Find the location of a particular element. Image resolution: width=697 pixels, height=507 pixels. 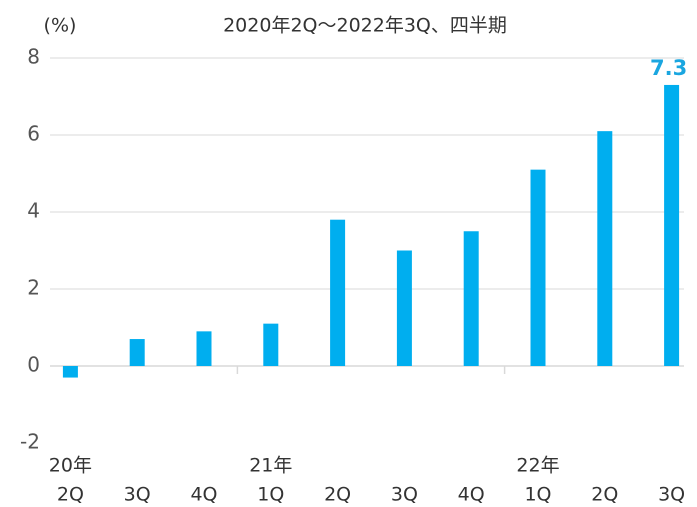

year-label: 21年 is located at coordinates (270, 466).